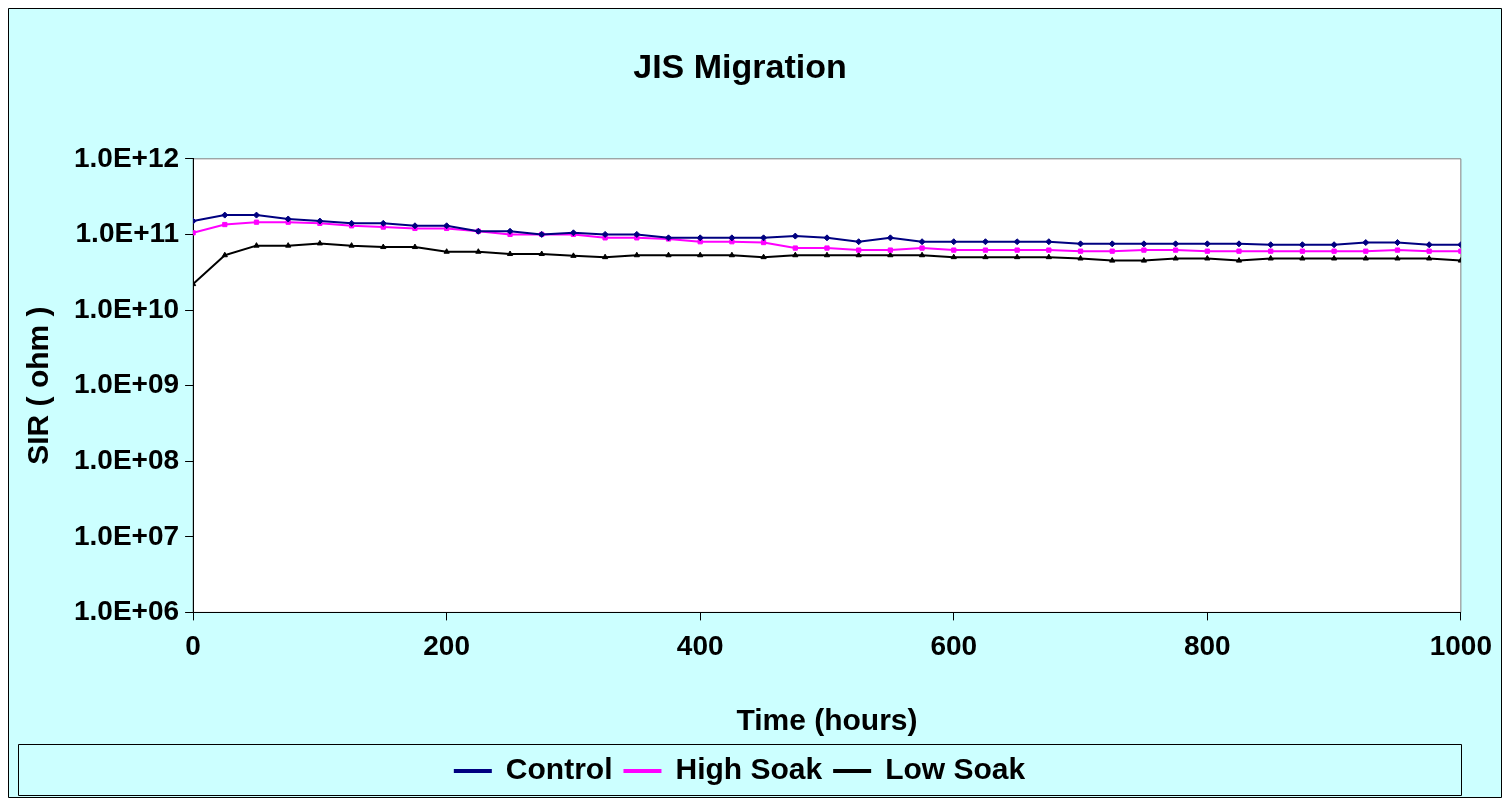 The image size is (1510, 805). I want to click on y-tick-label: 1.0E+10, so click(126, 308).